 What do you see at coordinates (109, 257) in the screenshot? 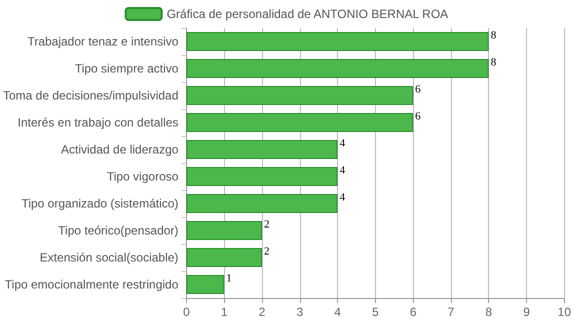
I see `y-tick-label: Extensión social(sociable)` at bounding box center [109, 257].